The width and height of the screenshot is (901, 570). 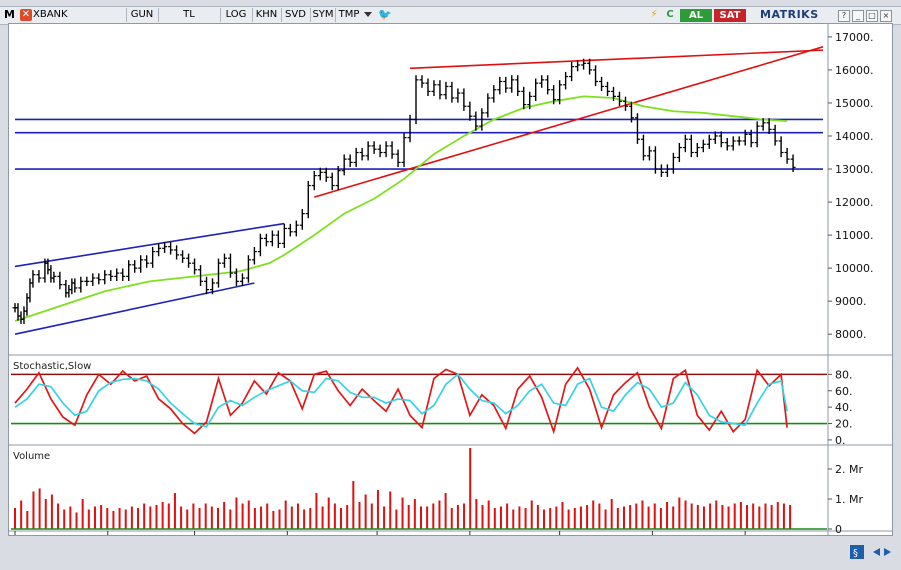 I want to click on symbol-label: XBANK, so click(x=50, y=14).